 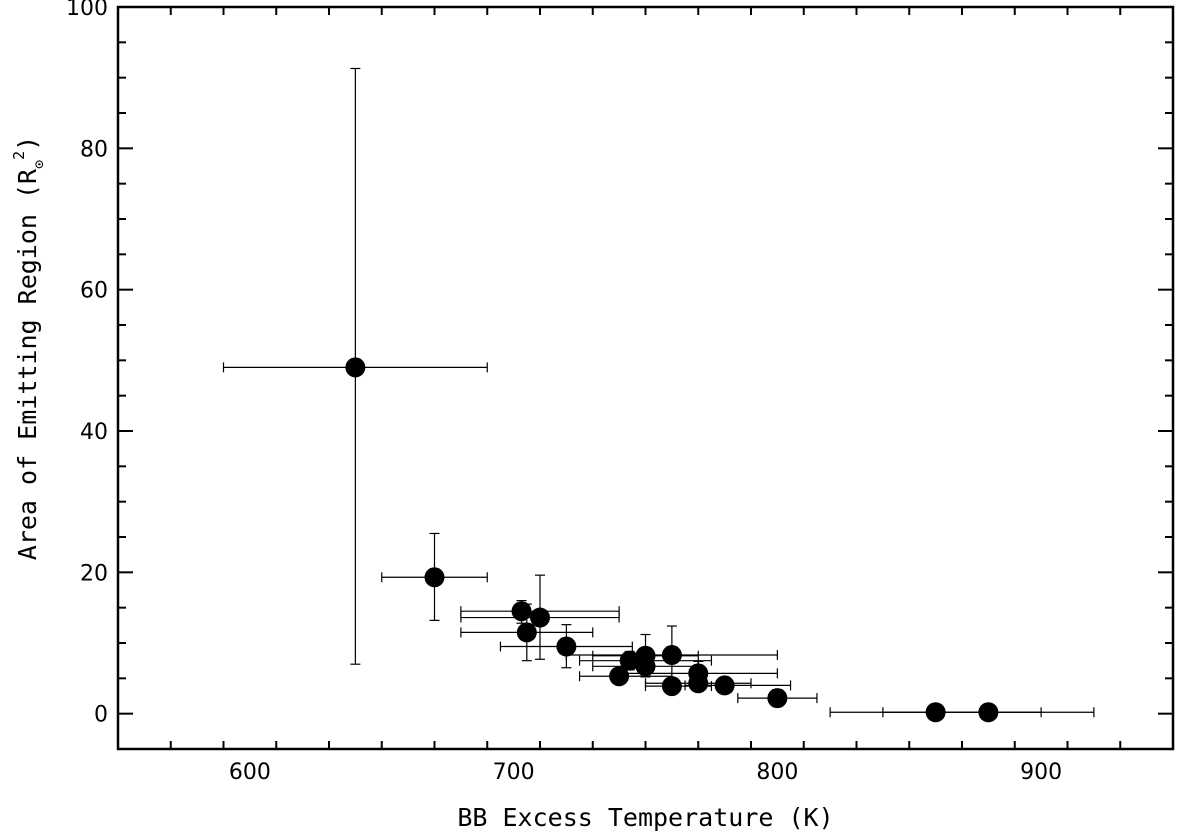 What do you see at coordinates (39, 164) in the screenshot?
I see `y-axis-title-subscript: ⊙` at bounding box center [39, 164].